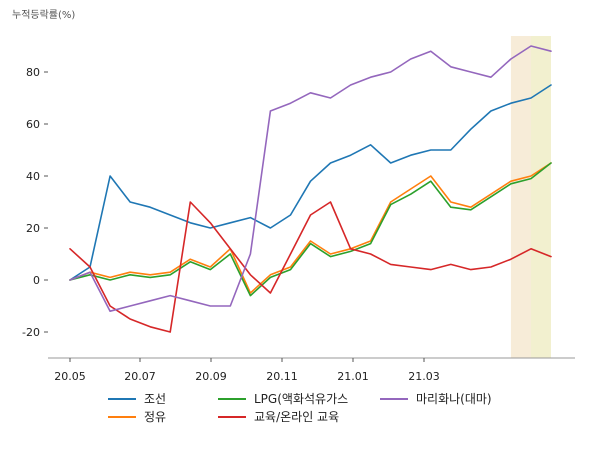 The height and width of the screenshot is (450, 600). What do you see at coordinates (301, 399) in the screenshot?
I see `legend-label: LPG(액화석유가스` at bounding box center [301, 399].